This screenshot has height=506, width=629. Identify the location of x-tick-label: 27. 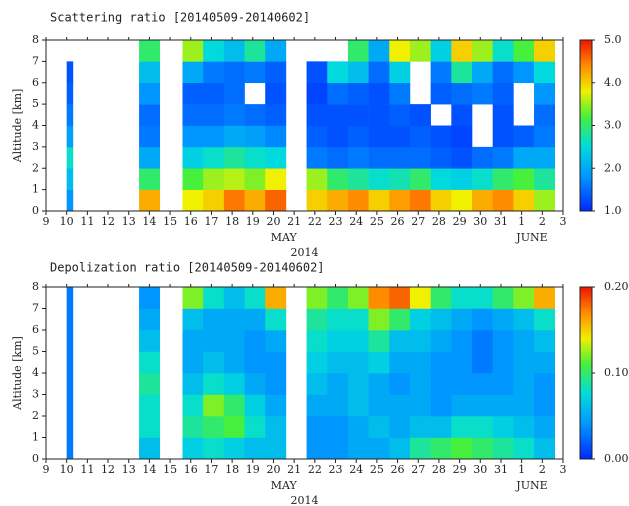
(418, 221).